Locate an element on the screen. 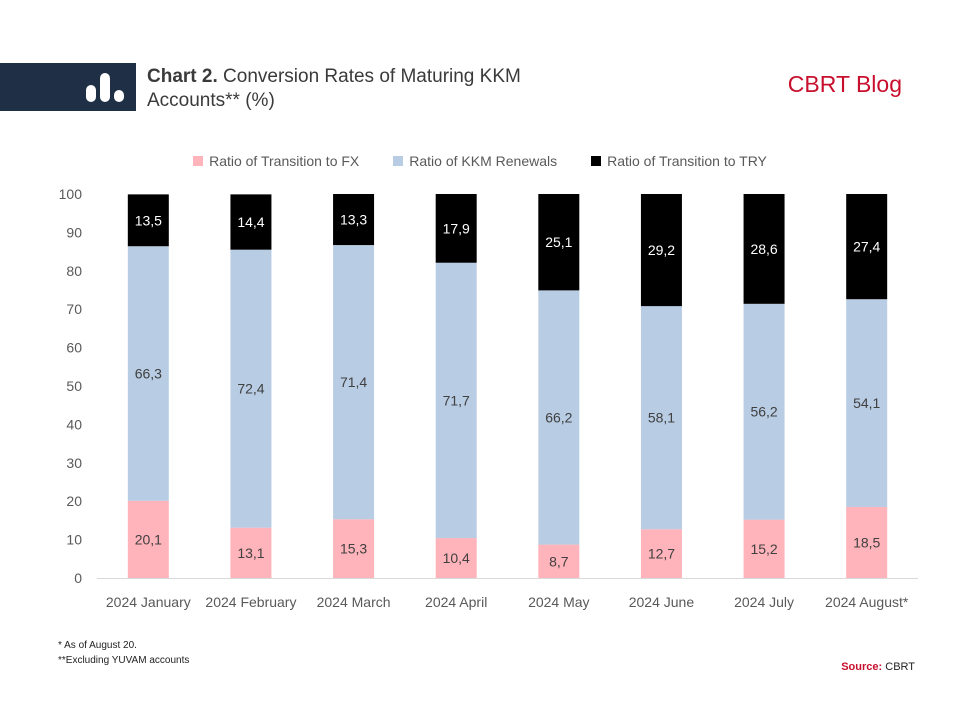 This screenshot has width=960, height=720. bar-chart-icon is located at coordinates (105, 87).